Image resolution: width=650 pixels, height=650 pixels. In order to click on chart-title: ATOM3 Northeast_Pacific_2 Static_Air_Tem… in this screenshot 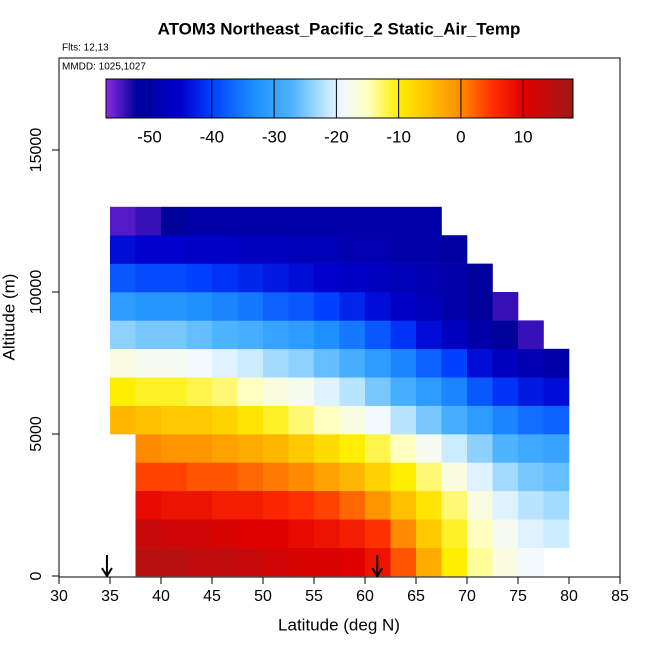, I will do `click(339, 28)`.